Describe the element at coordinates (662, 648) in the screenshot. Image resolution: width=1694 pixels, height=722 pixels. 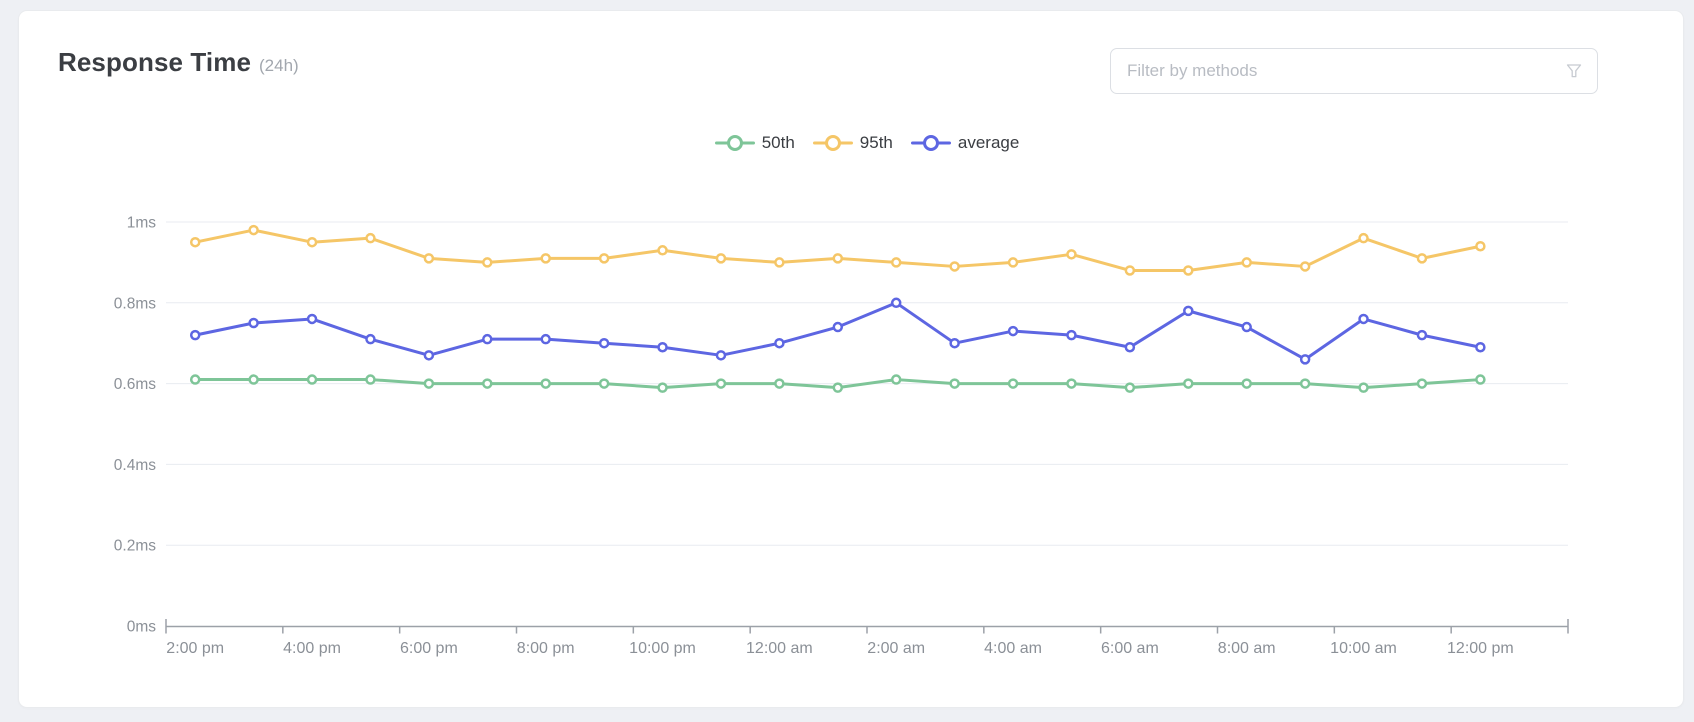
I see `x-axis-label: 10:00 pm` at that location.